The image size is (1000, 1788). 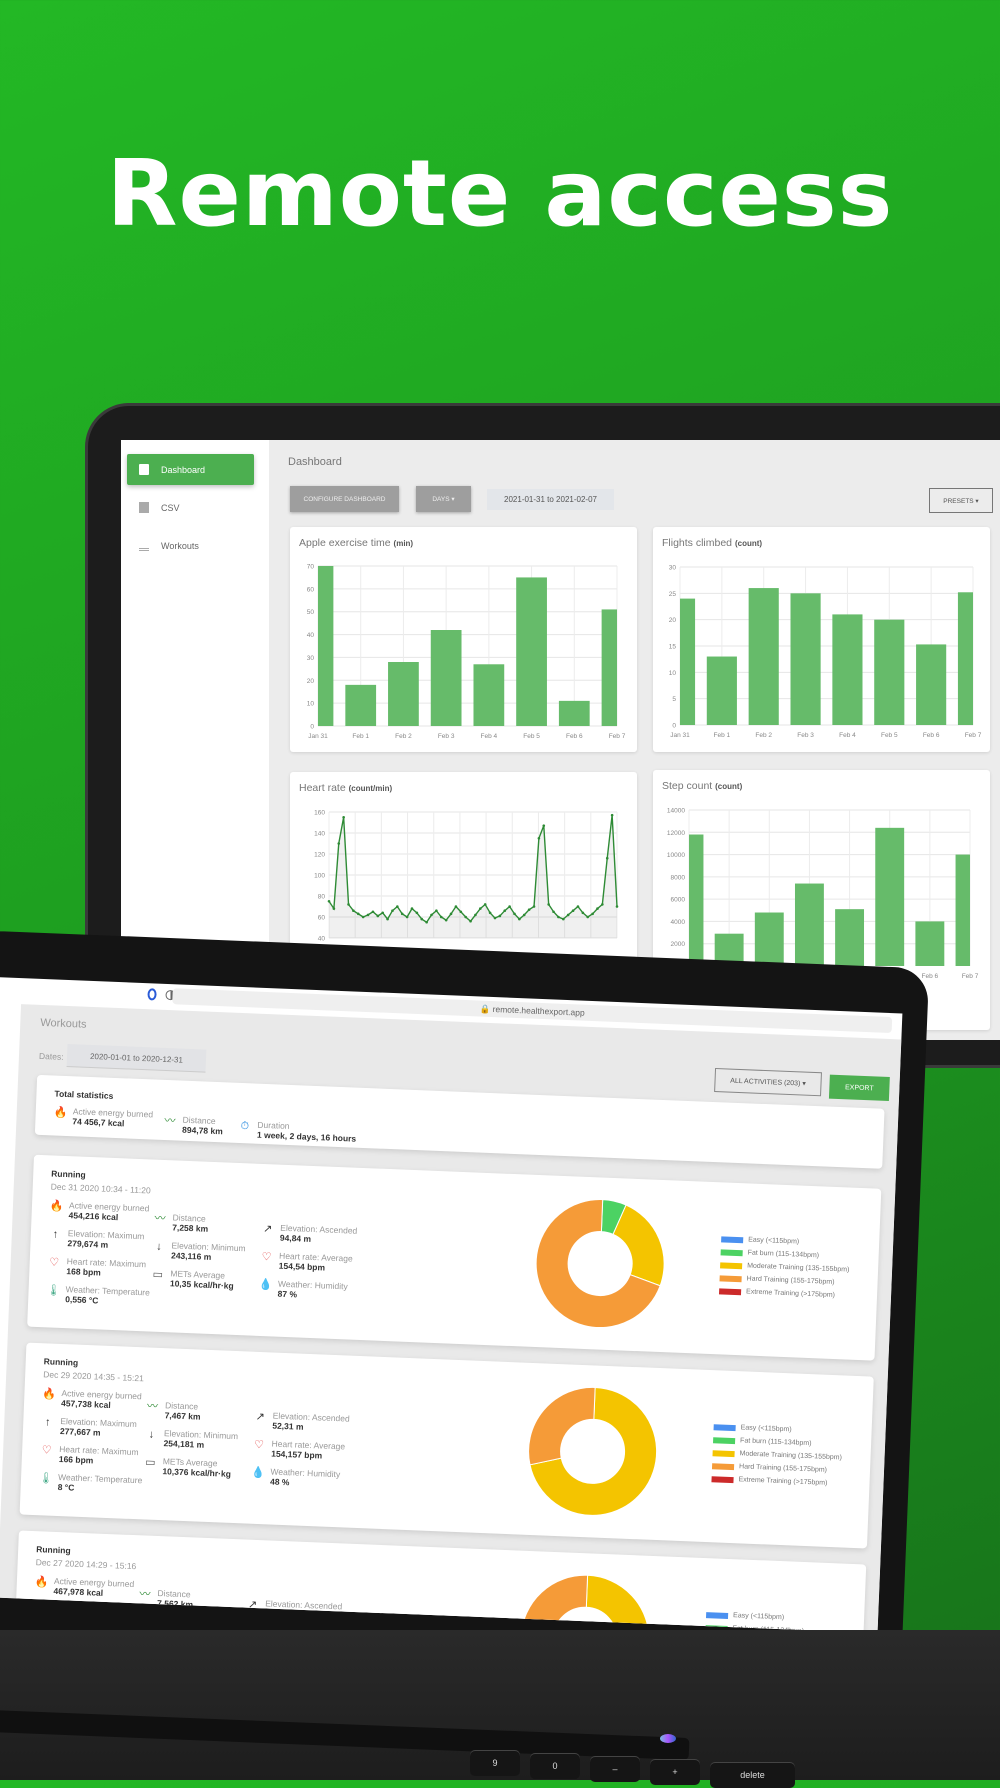 I want to click on y-tick-label: 80, so click(x=322, y=897).